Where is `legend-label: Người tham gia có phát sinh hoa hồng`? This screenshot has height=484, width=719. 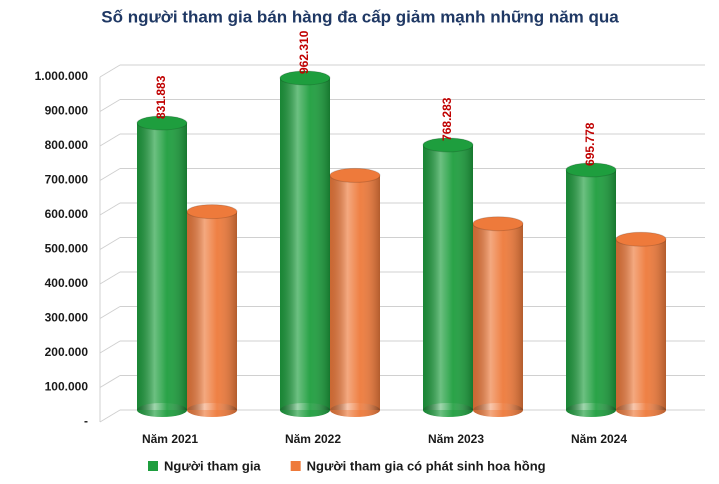
legend-label: Người tham gia có phát sinh hoa hồng is located at coordinates (426, 465).